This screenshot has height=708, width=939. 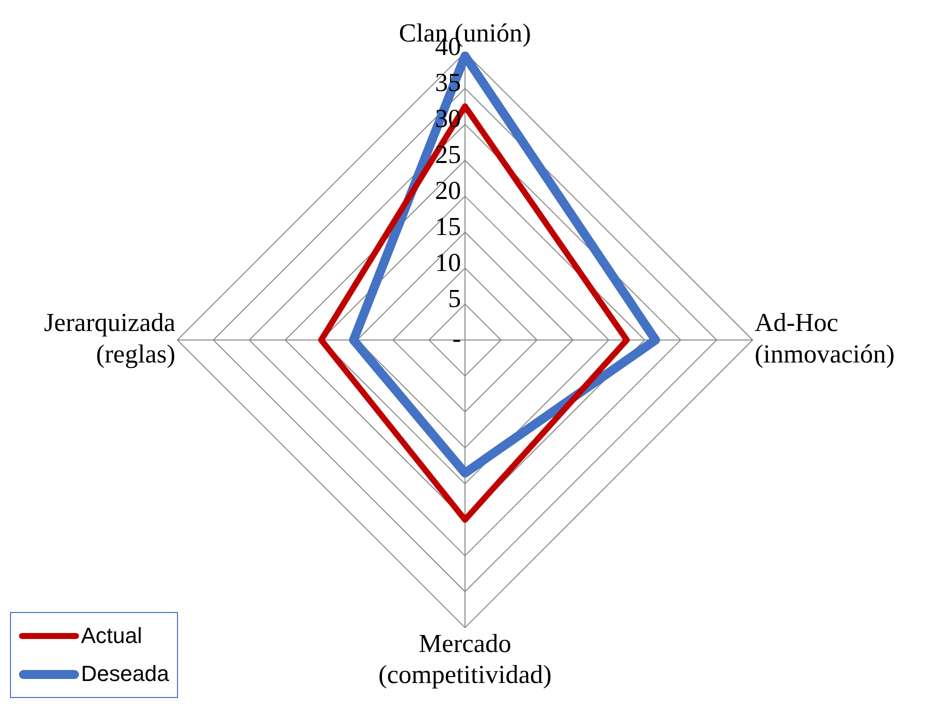 What do you see at coordinates (454, 298) in the screenshot?
I see `y-tick-label: 5` at bounding box center [454, 298].